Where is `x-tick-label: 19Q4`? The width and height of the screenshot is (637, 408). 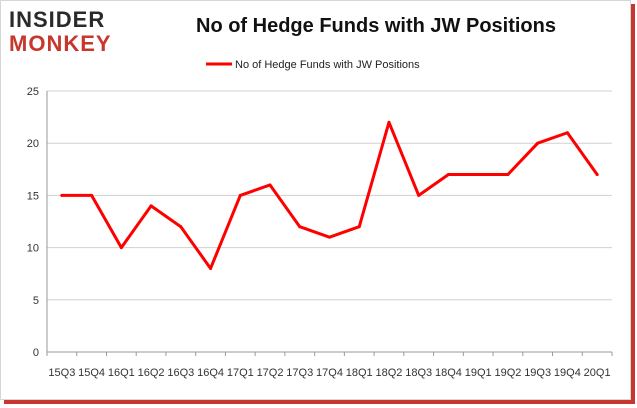
x-tick-label: 19Q4 is located at coordinates (567, 373).